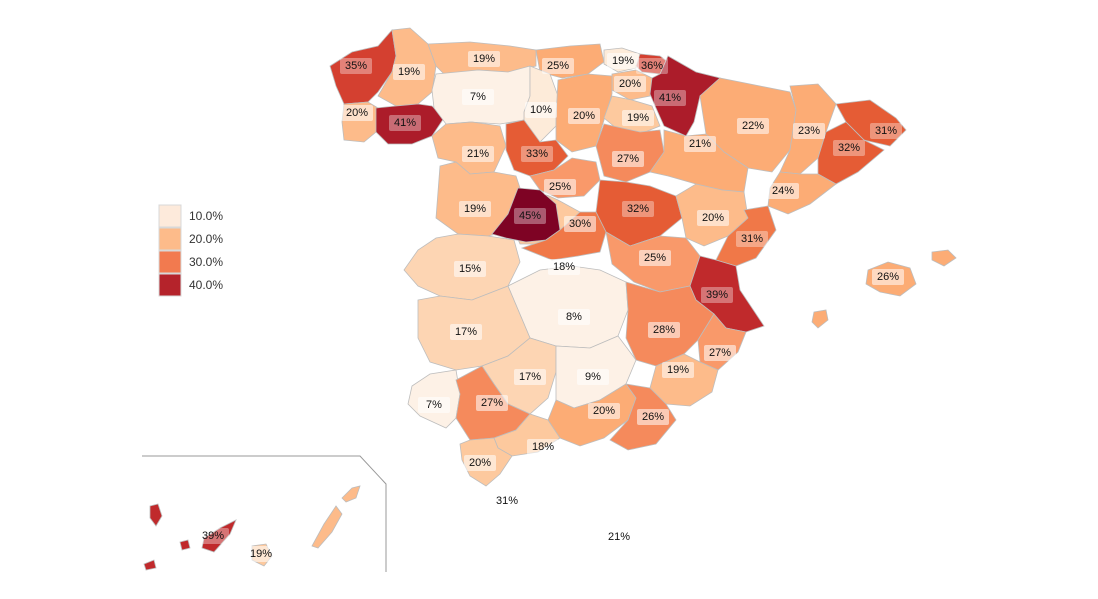 This screenshot has height=599, width=1098. I want to click on label-leon: 7%, so click(478, 97).